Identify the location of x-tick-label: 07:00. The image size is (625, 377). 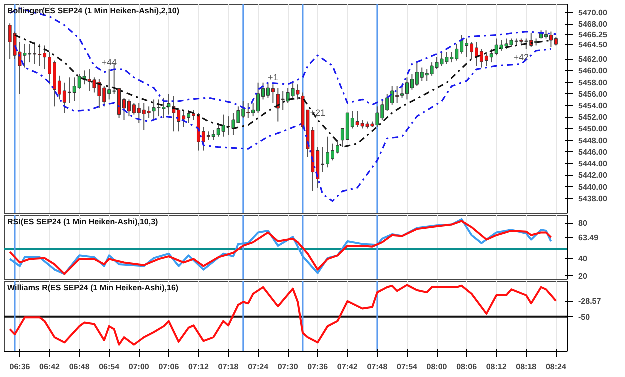
(139, 367).